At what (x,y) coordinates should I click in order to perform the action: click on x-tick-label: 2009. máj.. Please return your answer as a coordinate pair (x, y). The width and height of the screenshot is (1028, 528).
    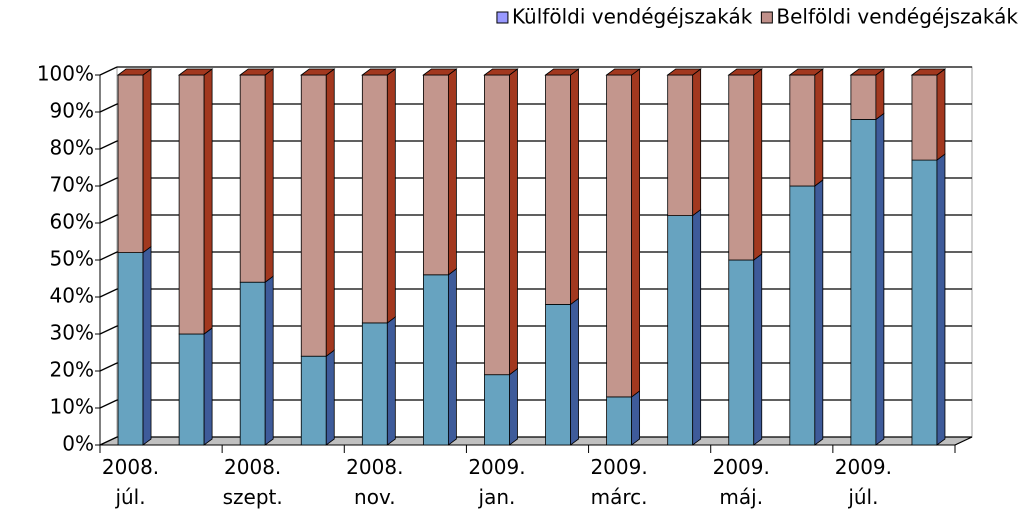
    Looking at the image, I should click on (741, 482).